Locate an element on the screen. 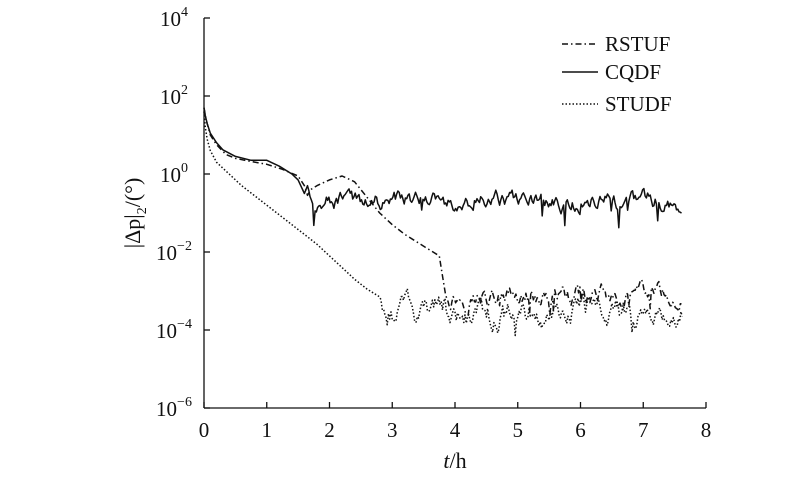  y-tick-label: 10⁴ is located at coordinates (174, 18).